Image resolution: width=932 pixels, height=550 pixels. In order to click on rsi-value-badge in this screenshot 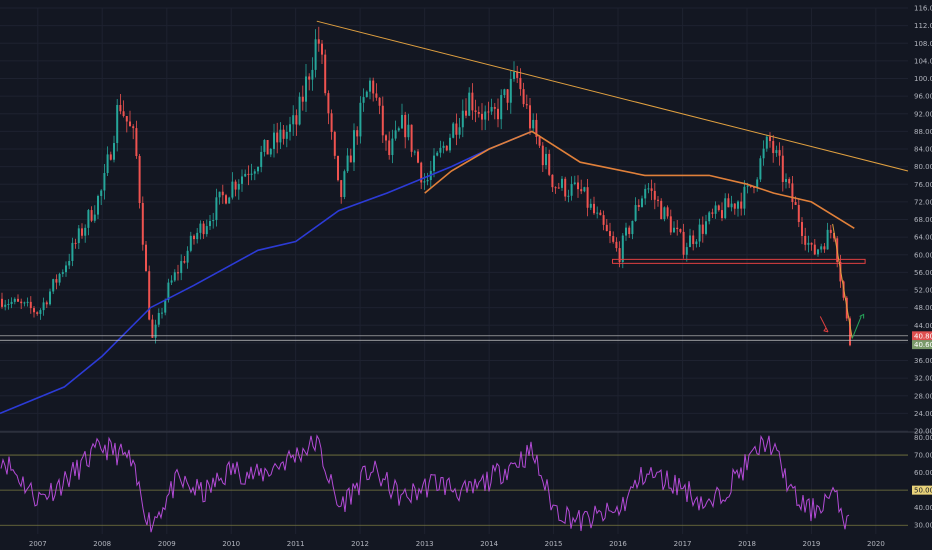, I will do `click(922, 490)`.